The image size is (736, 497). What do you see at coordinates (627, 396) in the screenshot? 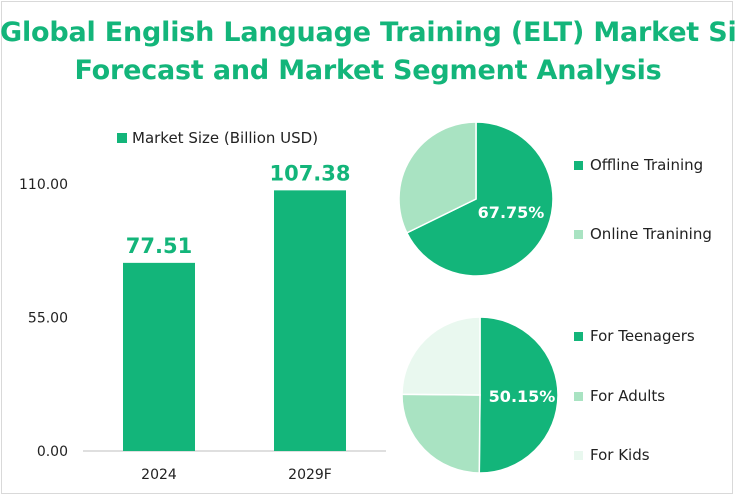
I see `legend-label: For Adults` at bounding box center [627, 396].